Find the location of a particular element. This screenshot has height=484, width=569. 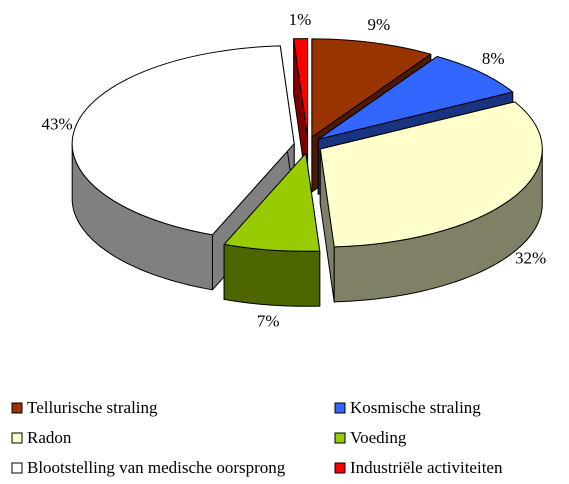

data-label: 7% is located at coordinates (268, 320).